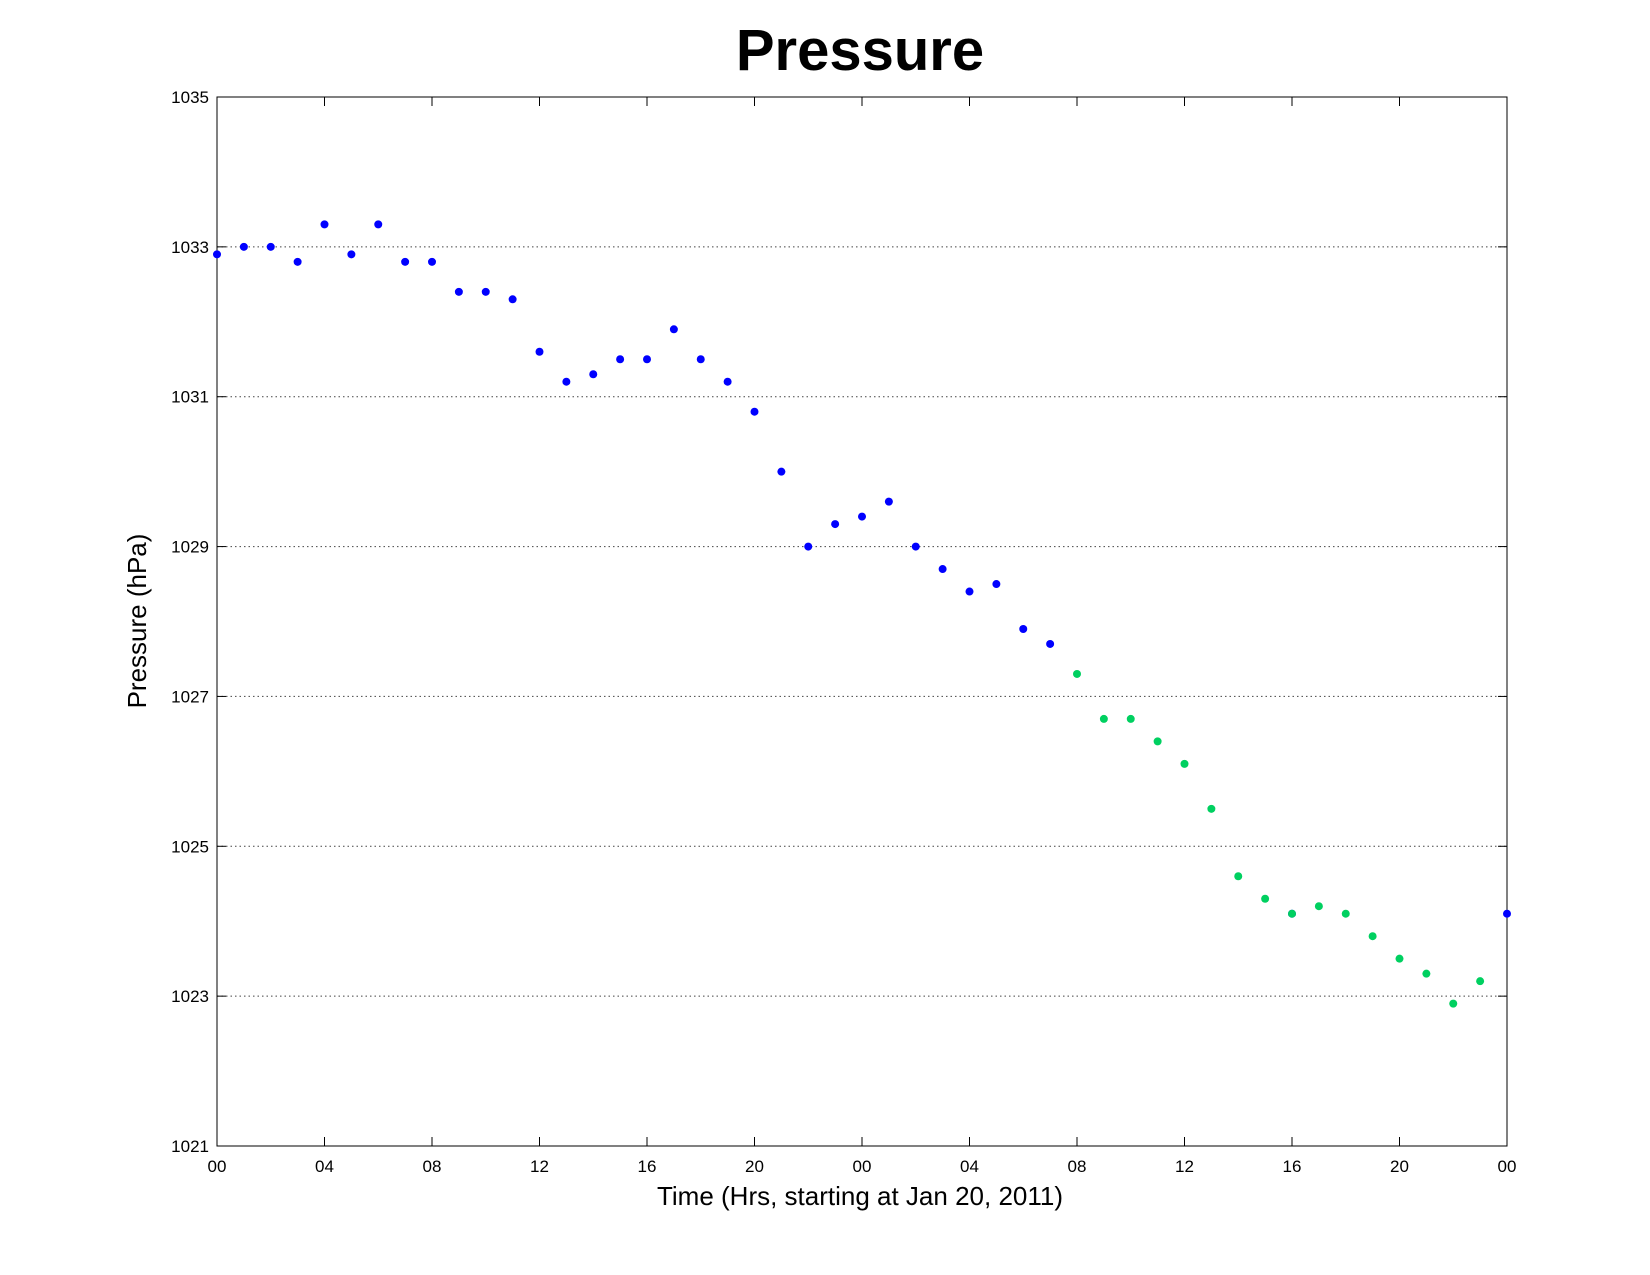  I want to click on y-tick-label: 1033, so click(190, 247).